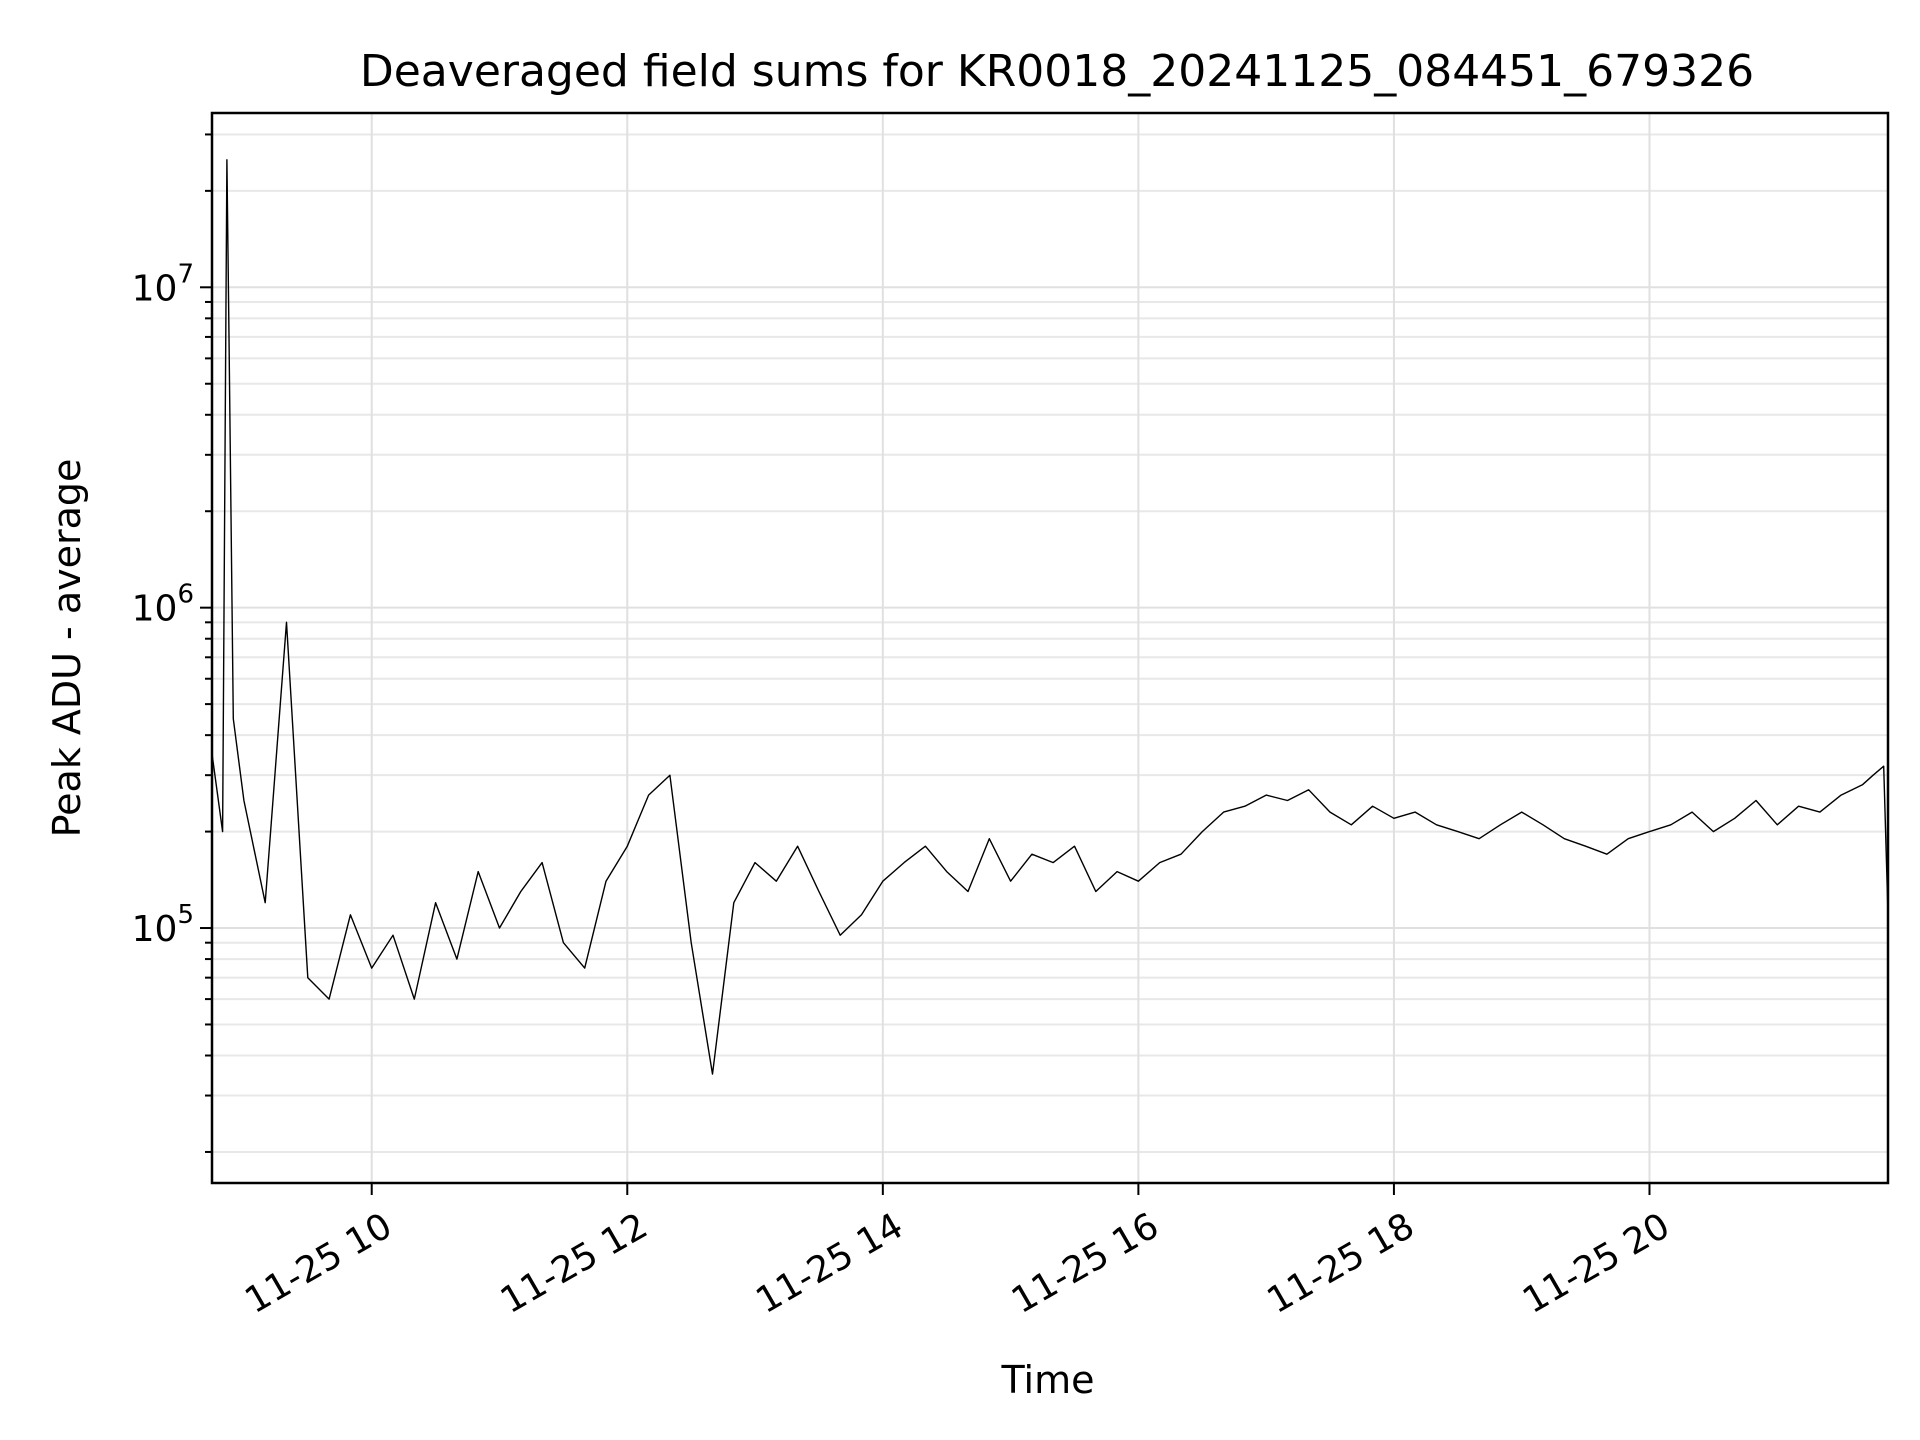  Describe the element at coordinates (163, 284) in the screenshot. I see `y-tick-label: 10⁷` at that location.